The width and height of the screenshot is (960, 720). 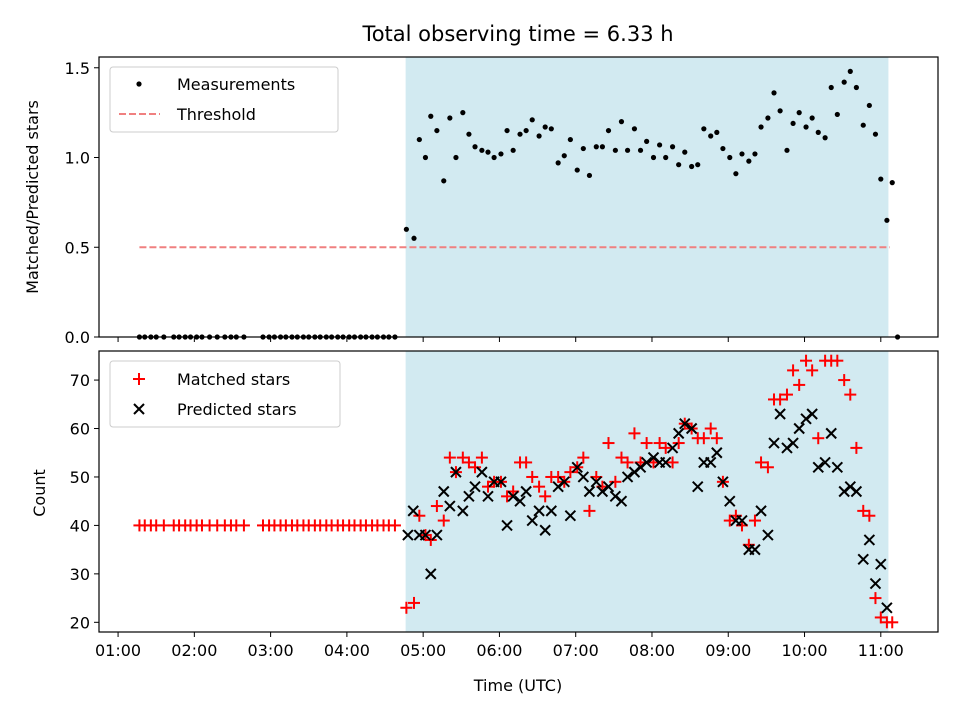 I want to click on y-tick-label: 30, so click(x=80, y=574).